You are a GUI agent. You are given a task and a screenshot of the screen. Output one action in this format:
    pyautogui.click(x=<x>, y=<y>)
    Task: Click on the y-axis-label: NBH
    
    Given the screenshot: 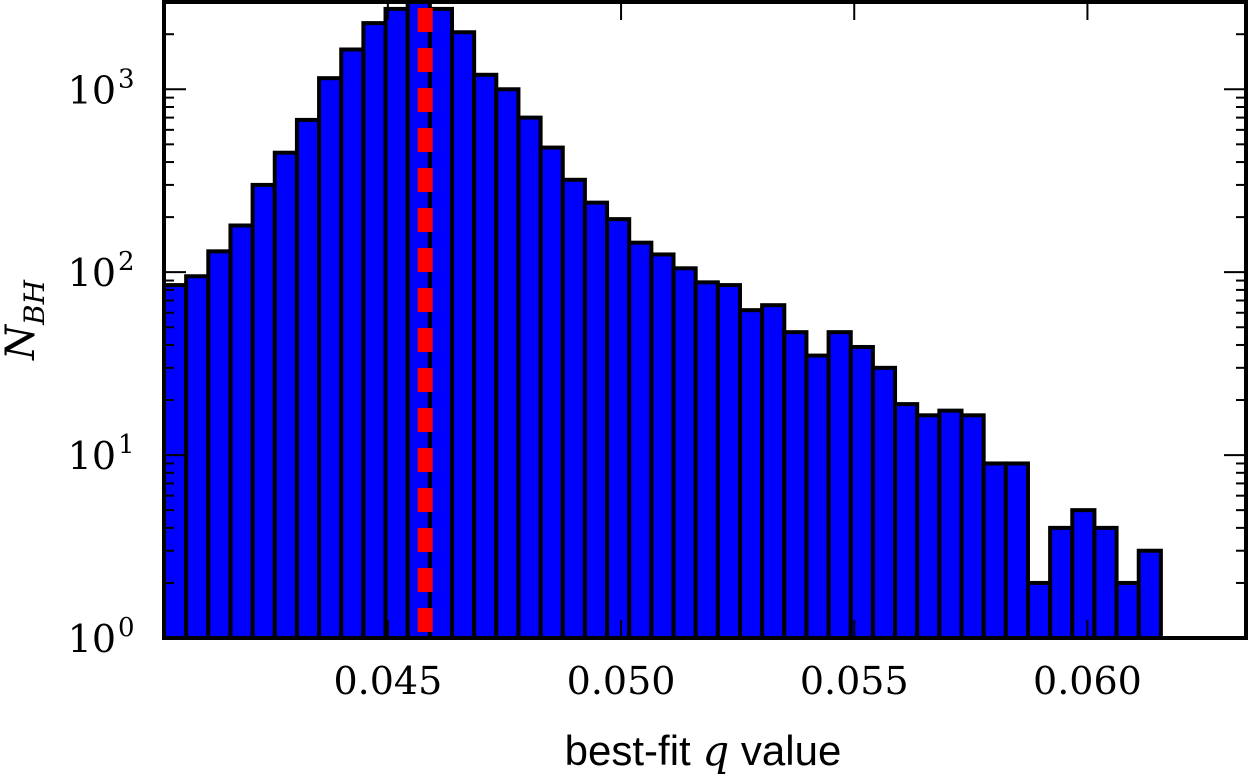 What is the action you would take?
    pyautogui.click(x=25, y=320)
    